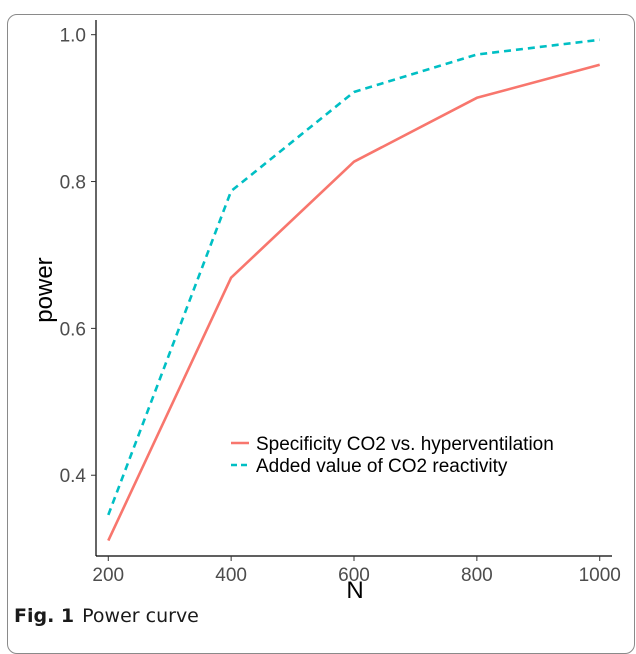 This screenshot has height=654, width=636. I want to click on y-axis-label: power, so click(44, 289).